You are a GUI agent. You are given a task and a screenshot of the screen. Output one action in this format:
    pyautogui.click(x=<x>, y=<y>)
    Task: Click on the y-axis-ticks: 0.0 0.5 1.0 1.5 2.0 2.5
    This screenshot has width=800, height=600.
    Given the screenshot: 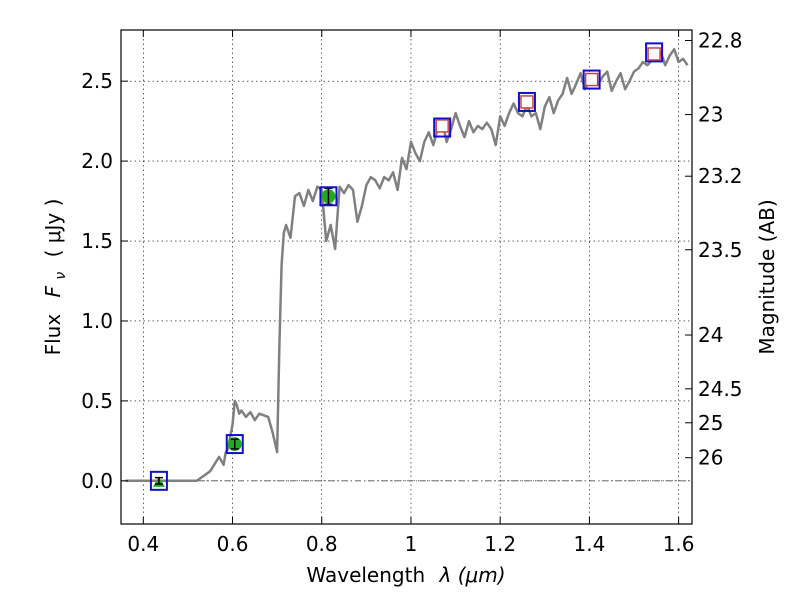 What is the action you would take?
    pyautogui.click(x=104, y=281)
    